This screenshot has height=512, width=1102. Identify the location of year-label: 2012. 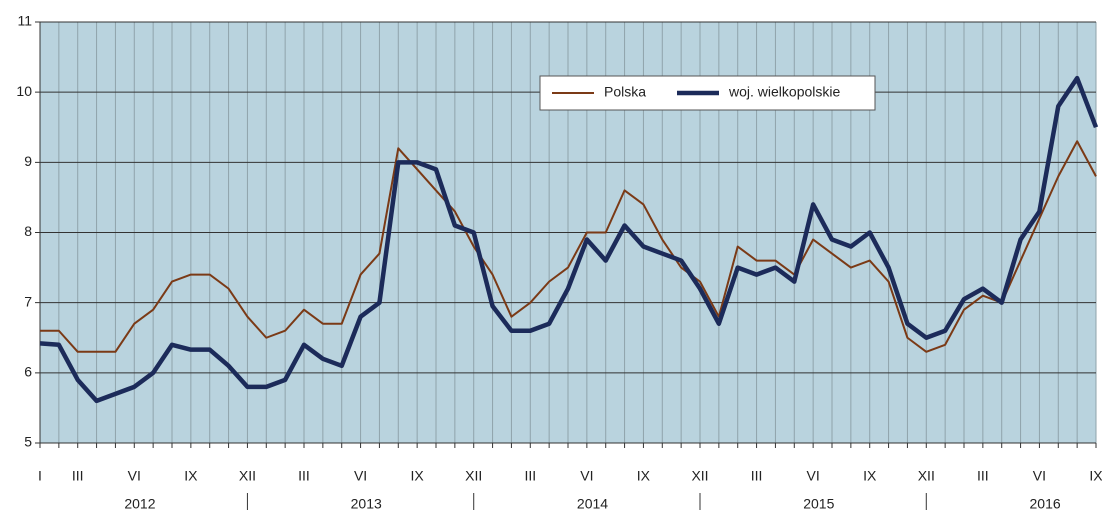
(139, 504).